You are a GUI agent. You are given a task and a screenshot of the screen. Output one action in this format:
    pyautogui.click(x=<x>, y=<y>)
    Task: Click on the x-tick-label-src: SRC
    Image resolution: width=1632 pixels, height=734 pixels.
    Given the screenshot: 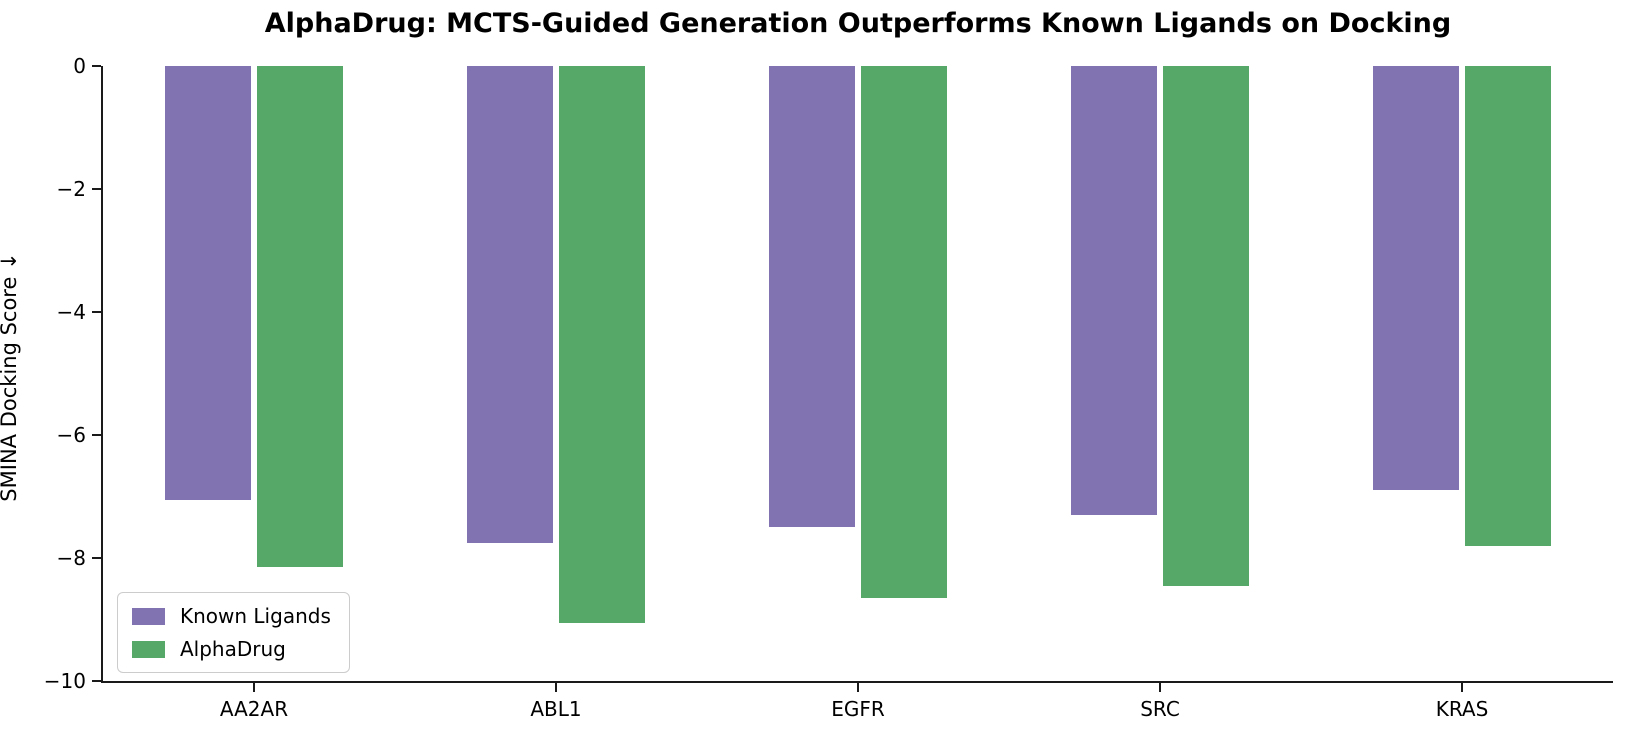 What is the action you would take?
    pyautogui.click(x=1160, y=709)
    